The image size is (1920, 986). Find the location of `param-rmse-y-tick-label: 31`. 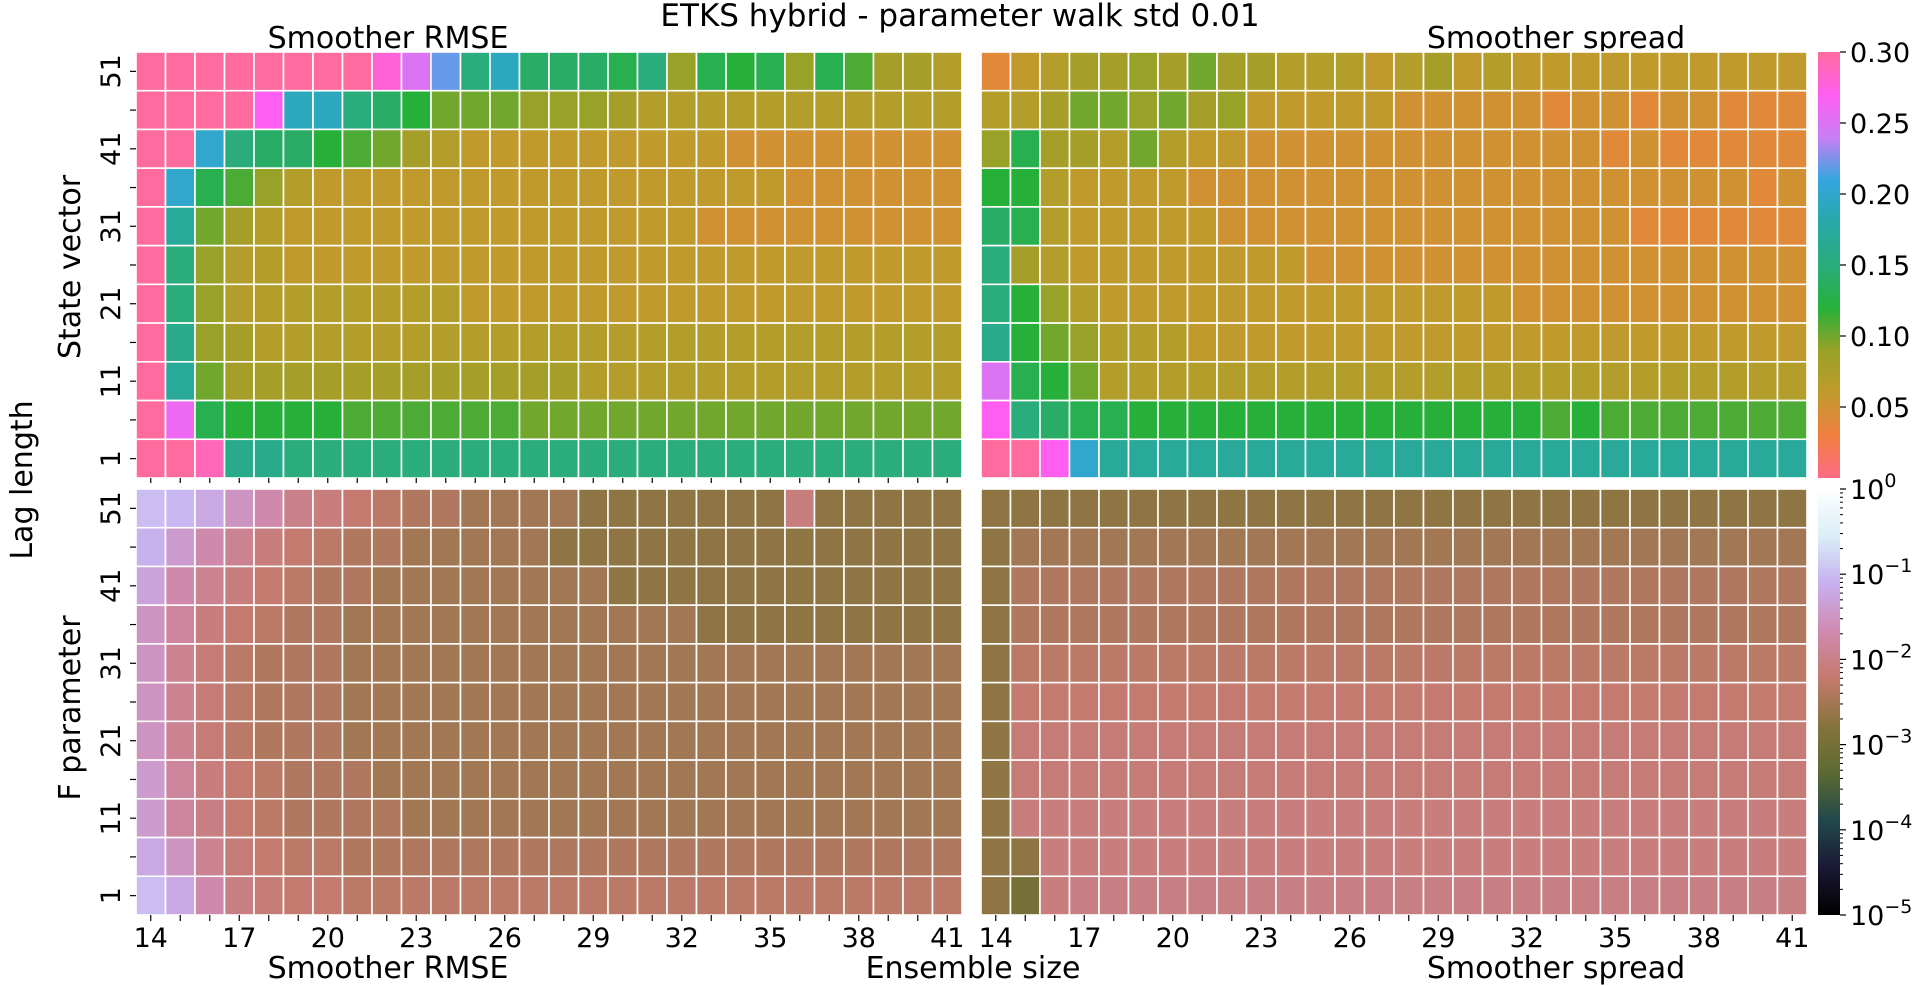

param-rmse-y-tick-label: 31 is located at coordinates (111, 663).